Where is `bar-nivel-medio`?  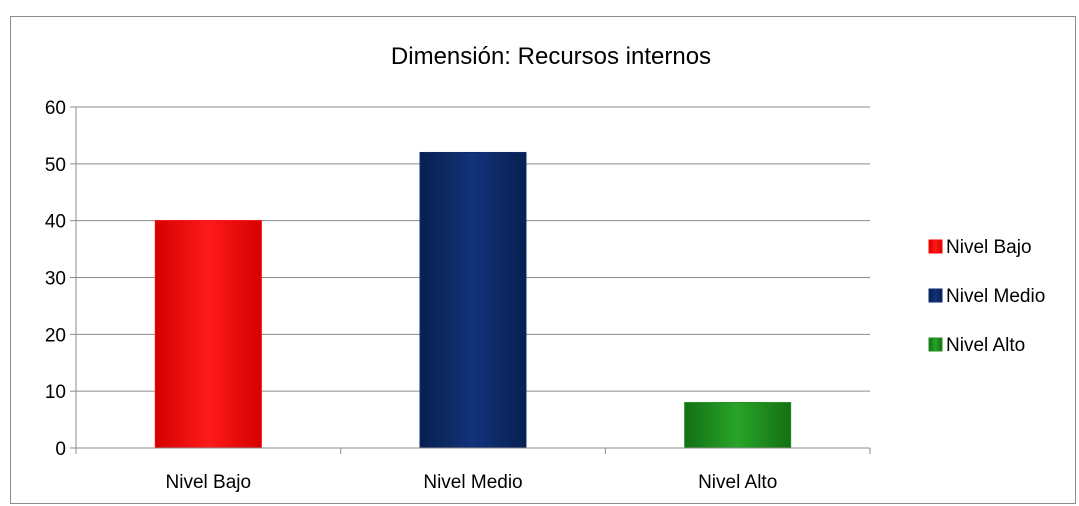 bar-nivel-medio is located at coordinates (473, 300).